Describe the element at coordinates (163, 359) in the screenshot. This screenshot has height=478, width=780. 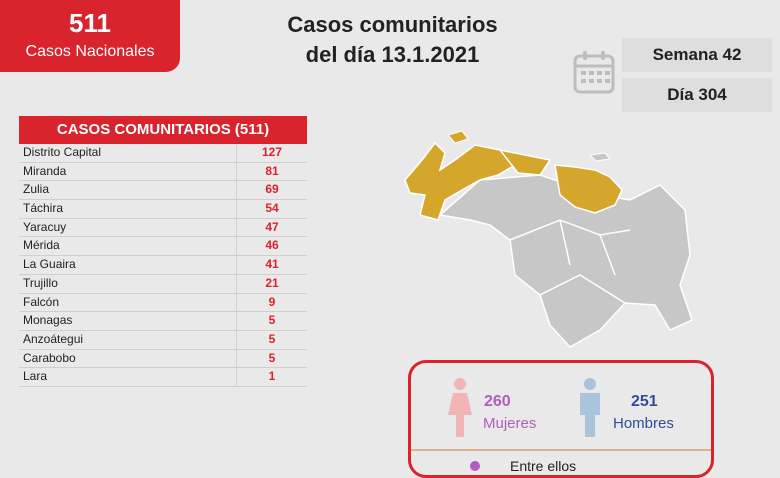
I see `table-row: Carabobo 5` at that location.